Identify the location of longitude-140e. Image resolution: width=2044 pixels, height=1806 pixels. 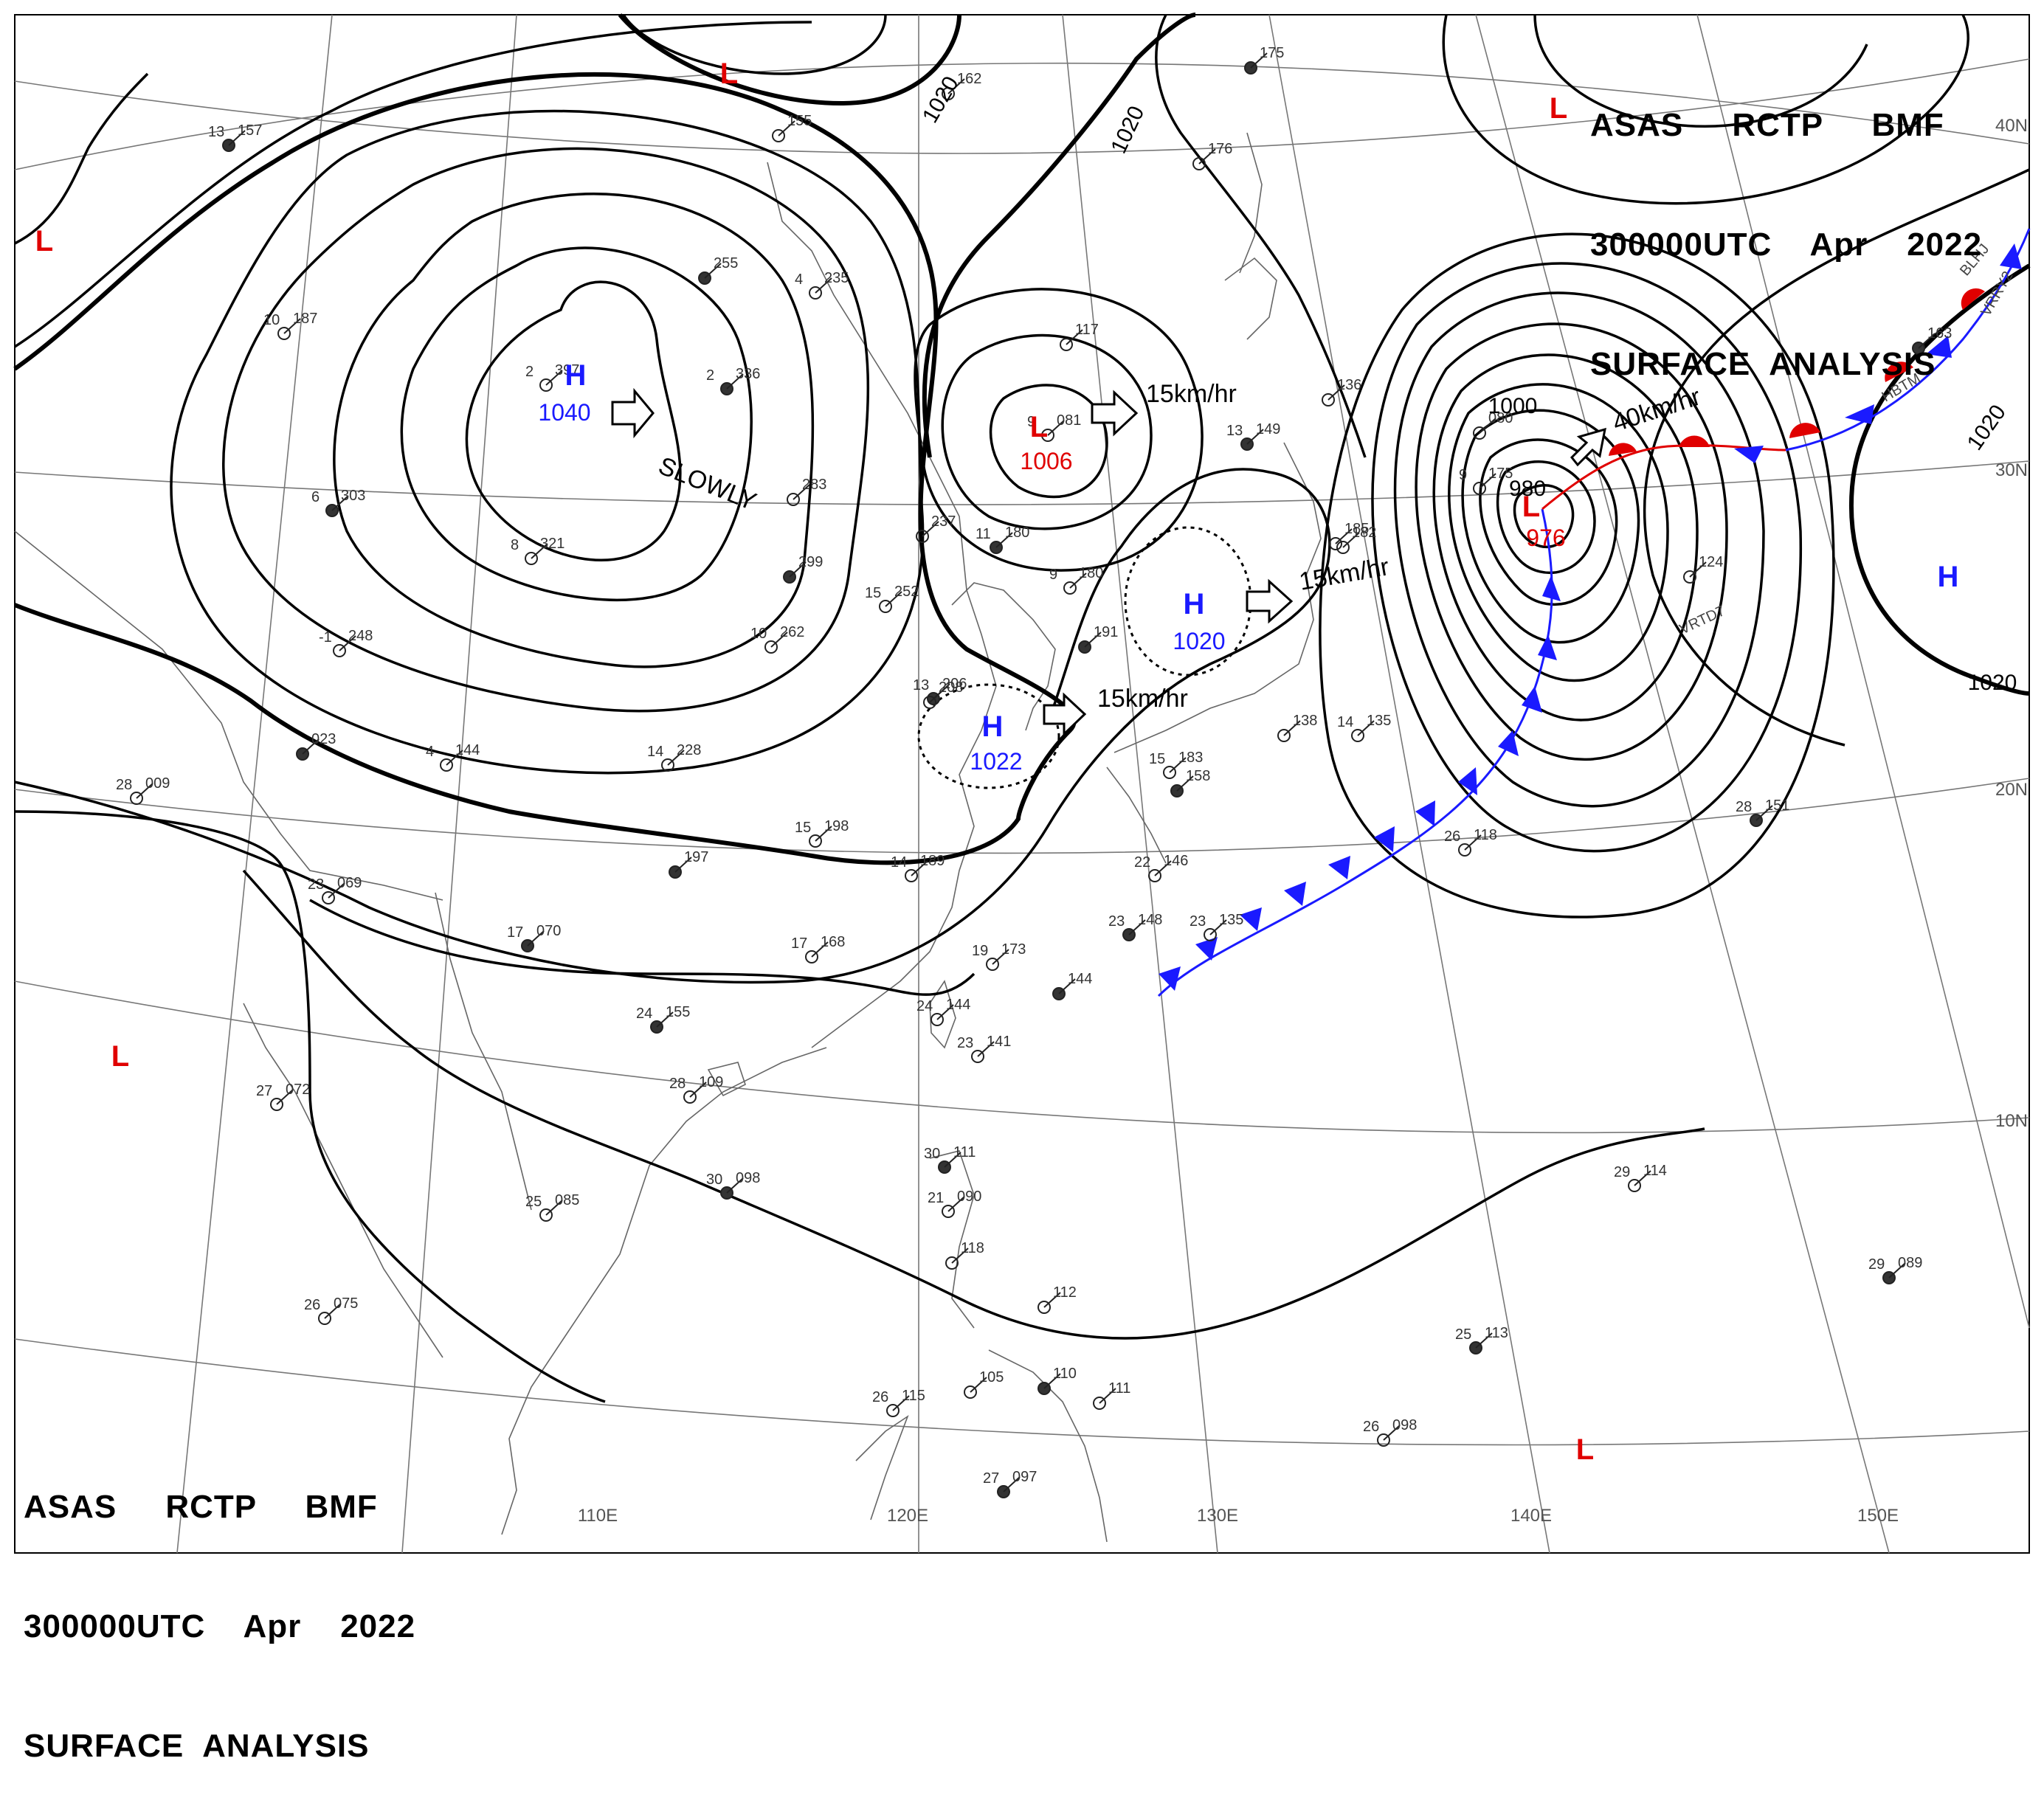
(1409, 784).